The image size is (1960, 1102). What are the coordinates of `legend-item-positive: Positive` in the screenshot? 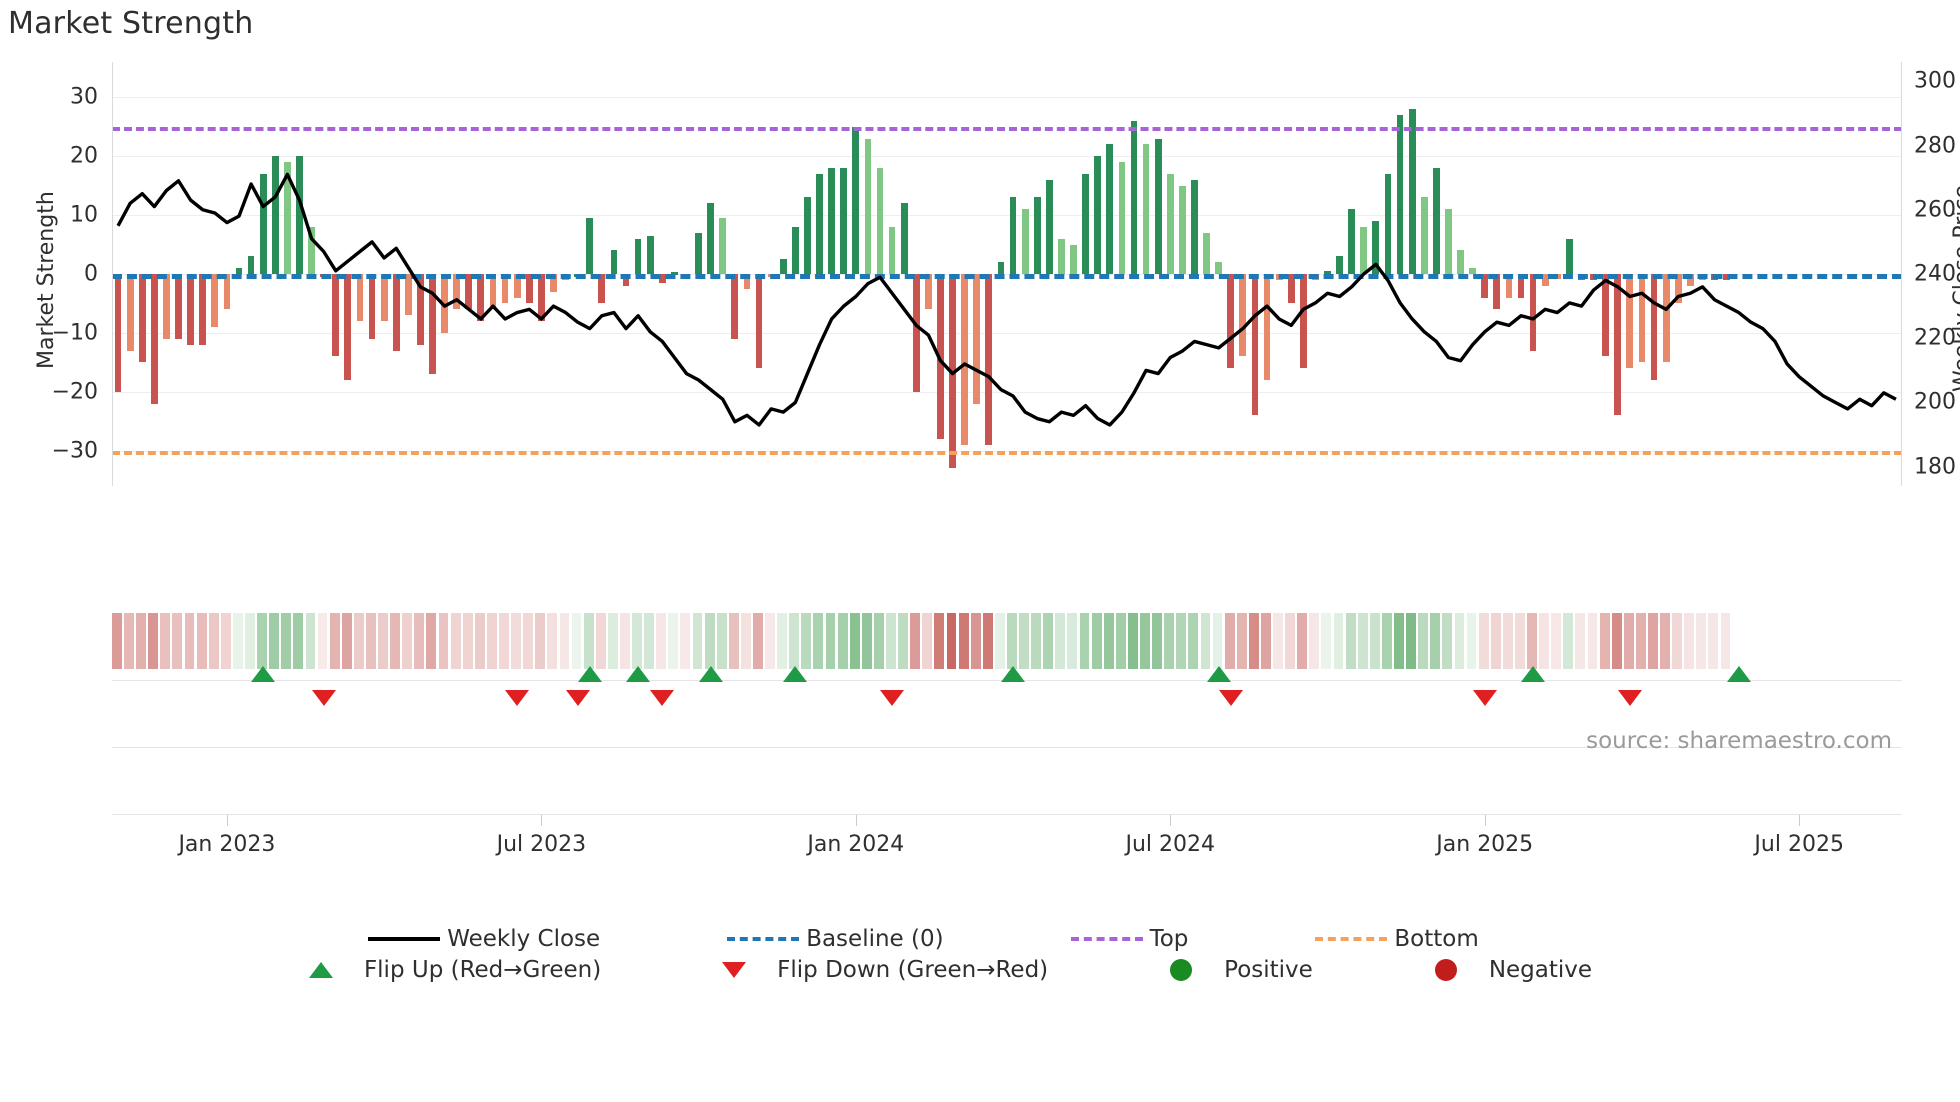 It's located at (1225, 970).